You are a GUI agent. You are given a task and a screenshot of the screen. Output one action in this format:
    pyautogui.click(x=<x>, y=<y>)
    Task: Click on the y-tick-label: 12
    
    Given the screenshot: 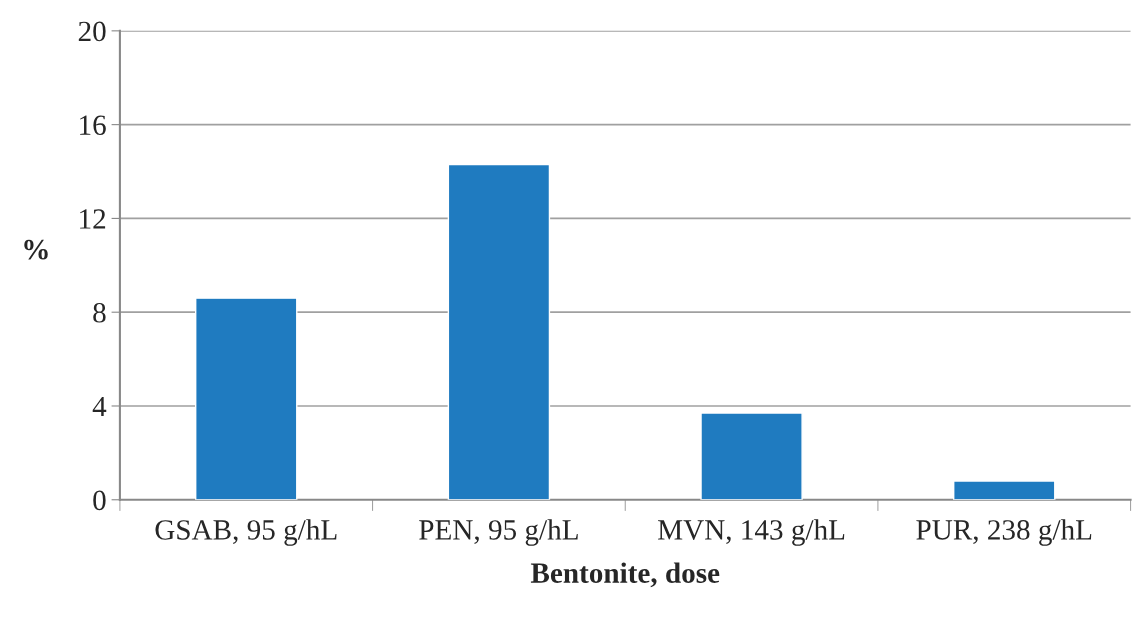 What is the action you would take?
    pyautogui.click(x=93, y=219)
    